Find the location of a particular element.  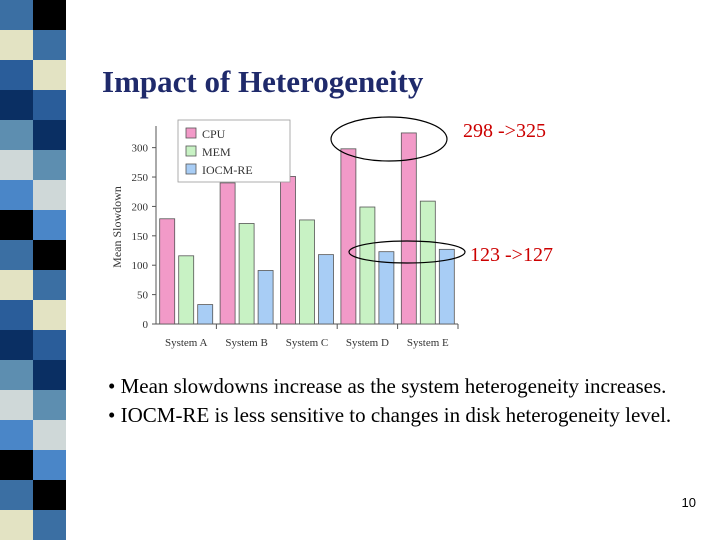

annotation-iocm: 123 ->127 is located at coordinates (511, 255).